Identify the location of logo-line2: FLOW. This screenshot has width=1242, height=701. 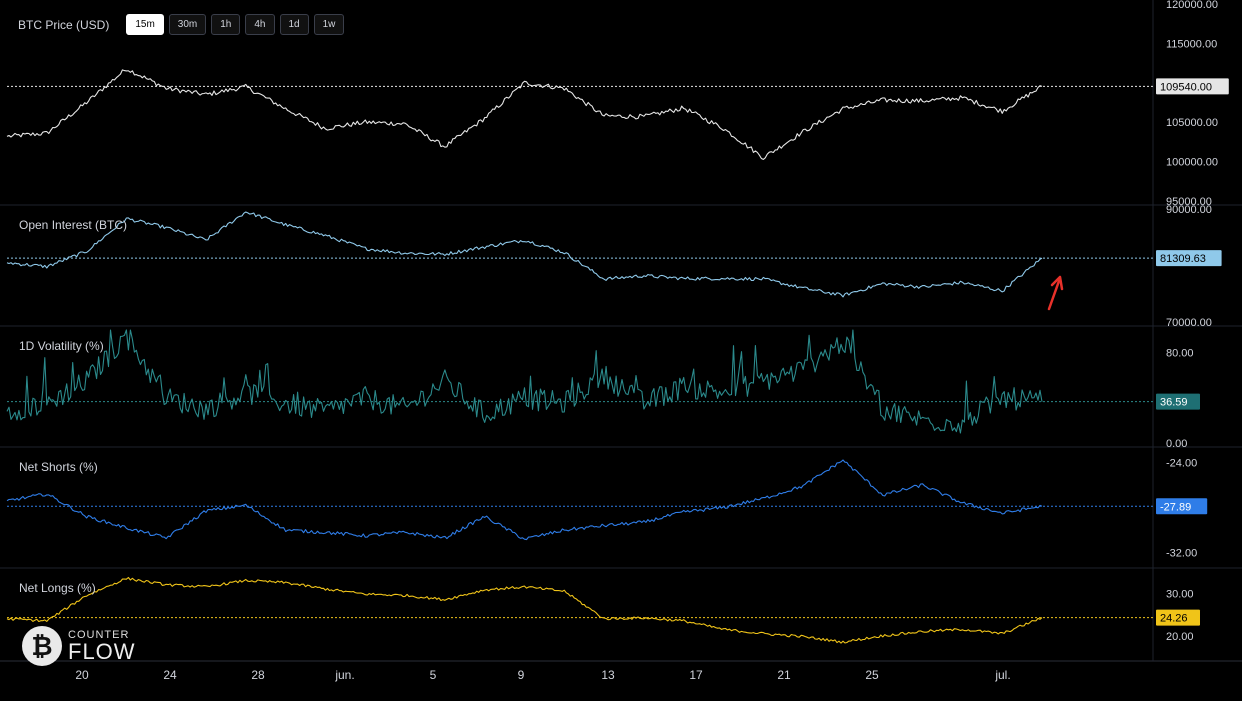
(102, 651).